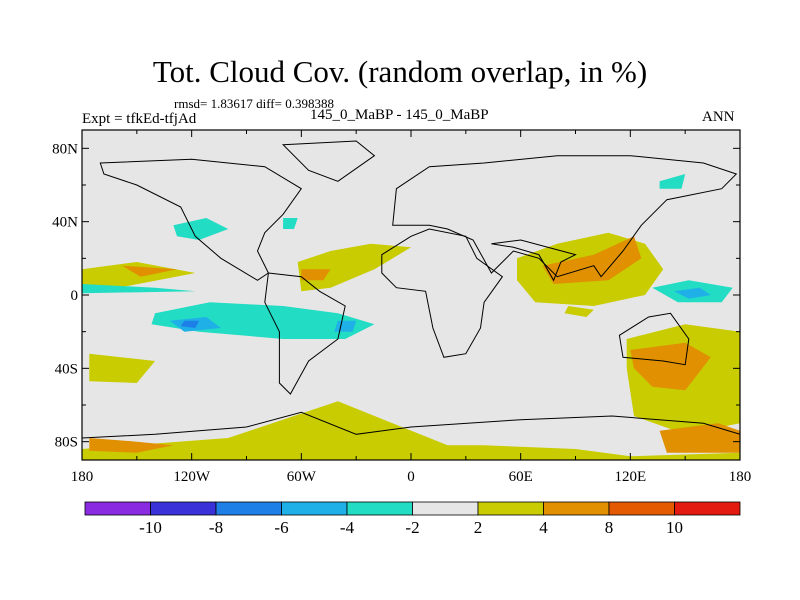  I want to click on colorbar-label-1: -8, so click(216, 527).